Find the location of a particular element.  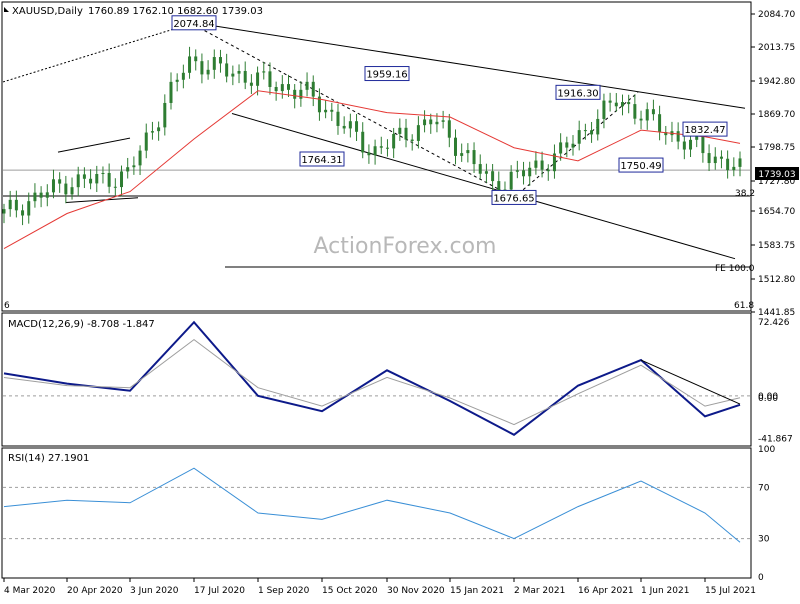

price-tick-label: 1654.70 is located at coordinates (776, 212).